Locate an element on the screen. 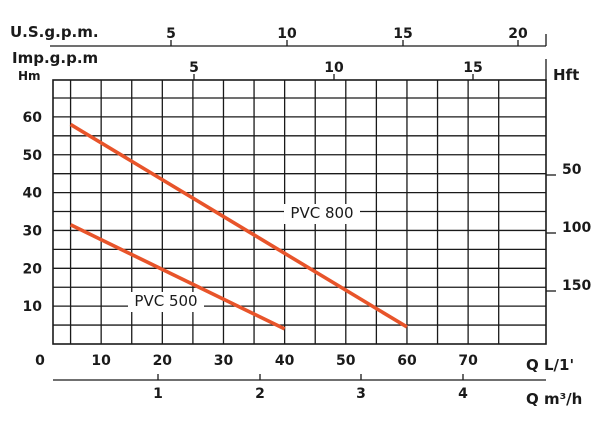  m3h-tick-label: 1 is located at coordinates (158, 394).